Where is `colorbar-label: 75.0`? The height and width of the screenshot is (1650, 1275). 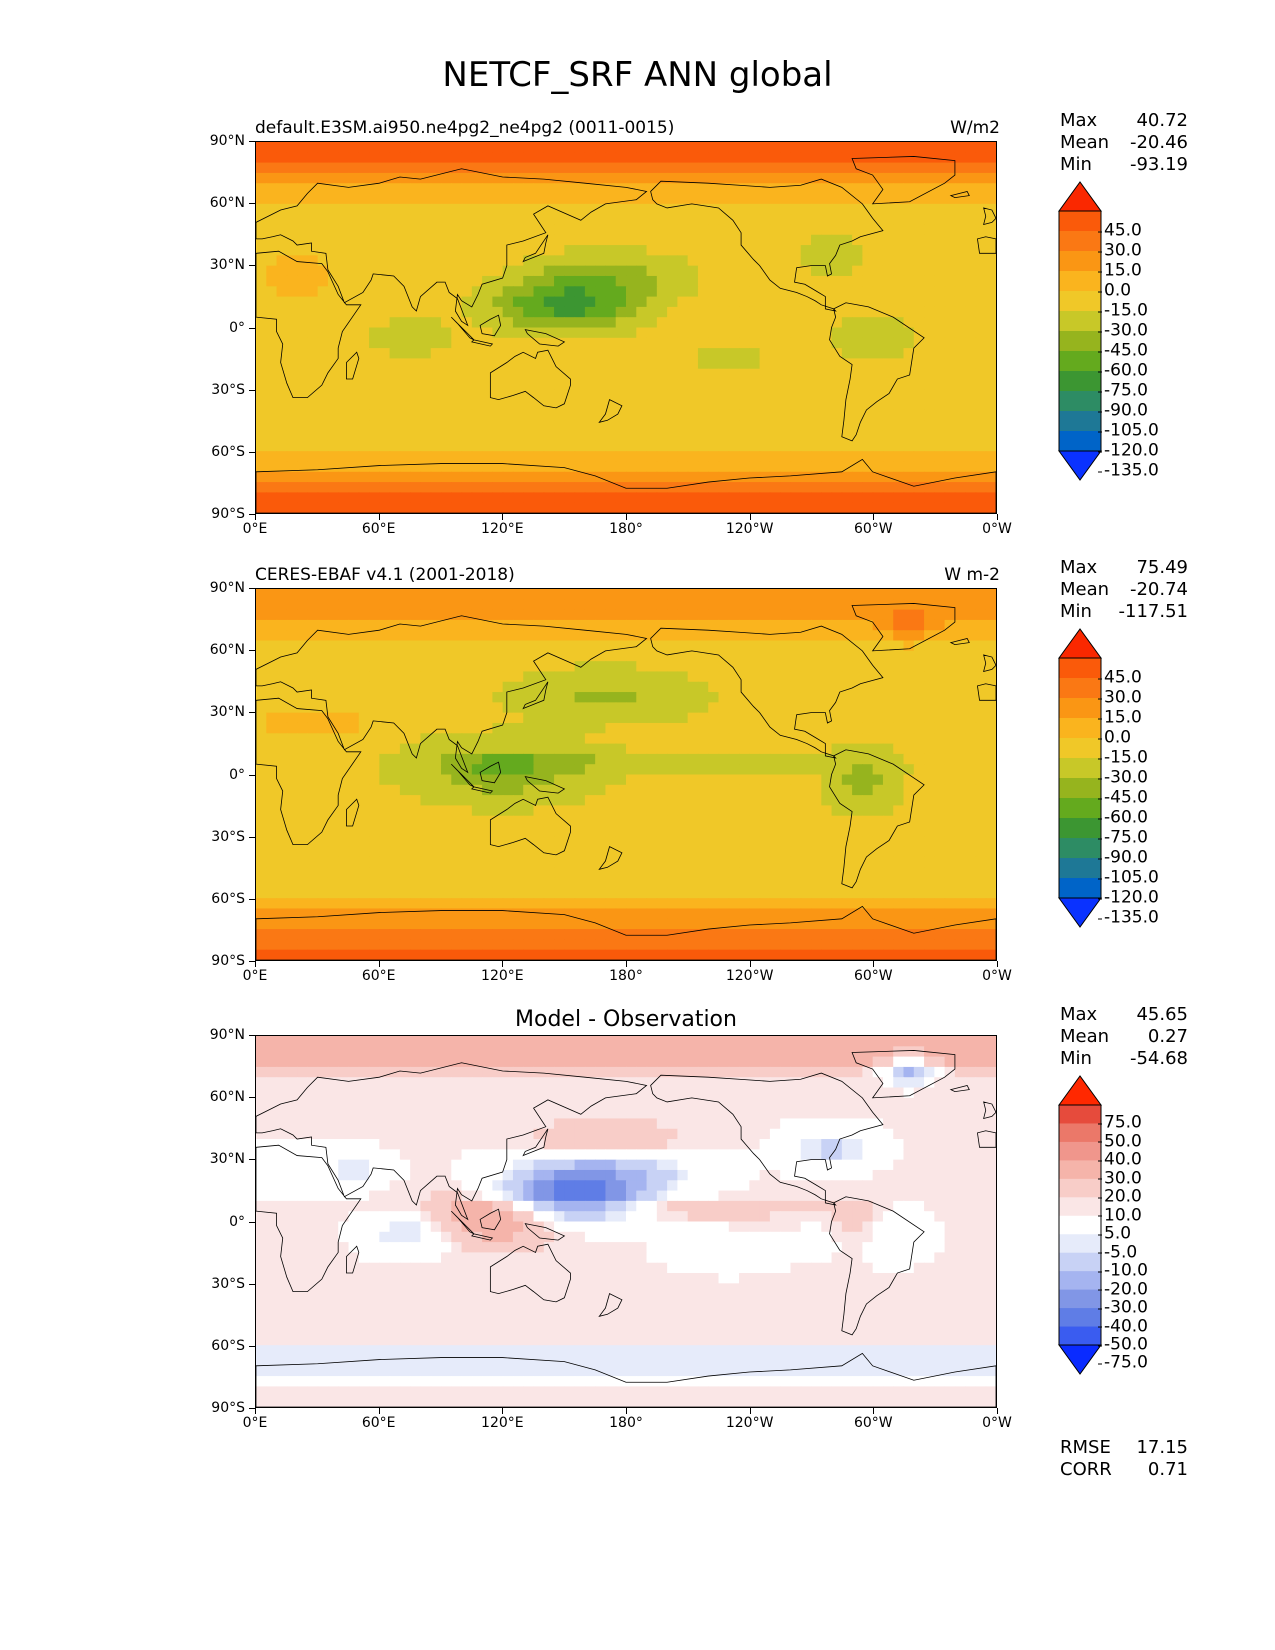
colorbar-label: 75.0 is located at coordinates (1120, 1122).